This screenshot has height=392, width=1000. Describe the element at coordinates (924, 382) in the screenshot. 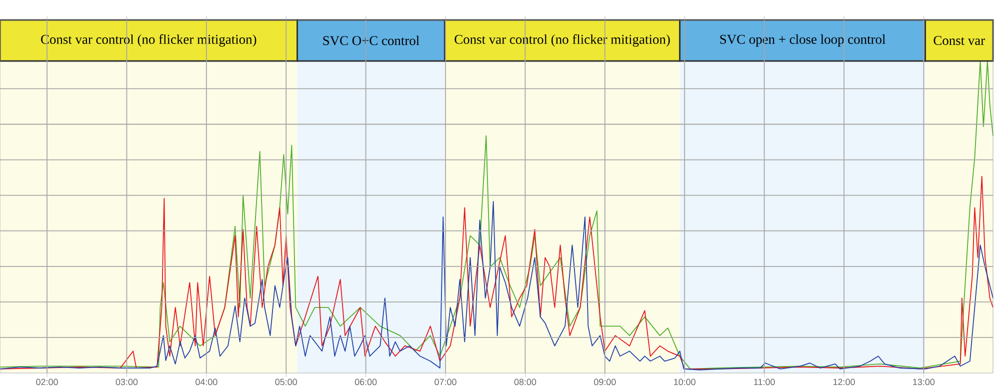

I see `x-tick-label: 13:00` at that location.